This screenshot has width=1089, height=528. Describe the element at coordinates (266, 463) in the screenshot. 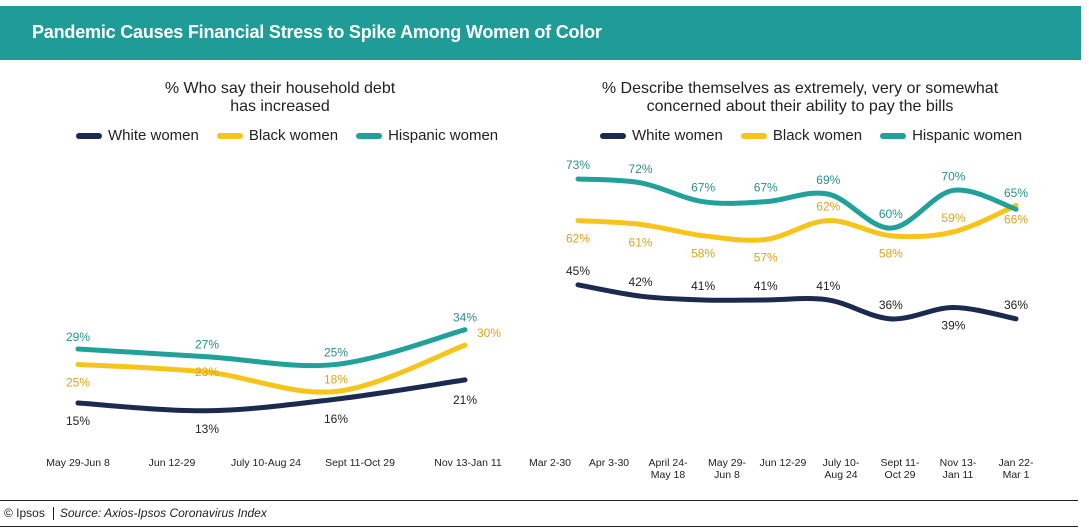

I see `x-tick-label: July 10-Aug 24` at that location.